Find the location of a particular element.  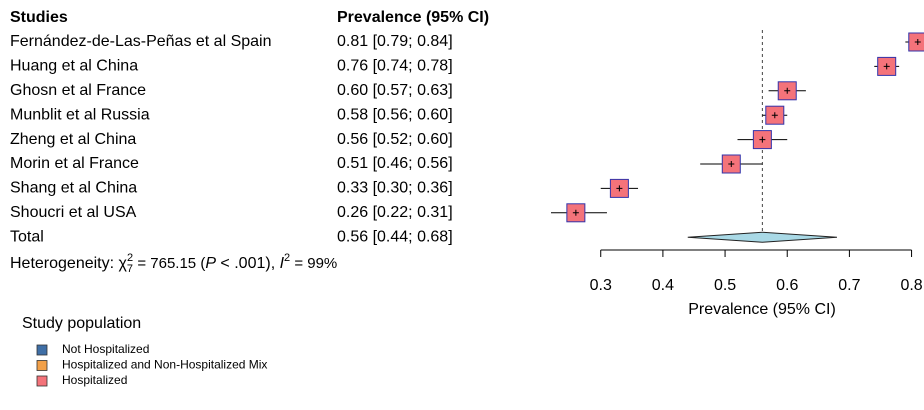

total-estimate: 0.56 [0.44; 0.68] is located at coordinates (395, 236).